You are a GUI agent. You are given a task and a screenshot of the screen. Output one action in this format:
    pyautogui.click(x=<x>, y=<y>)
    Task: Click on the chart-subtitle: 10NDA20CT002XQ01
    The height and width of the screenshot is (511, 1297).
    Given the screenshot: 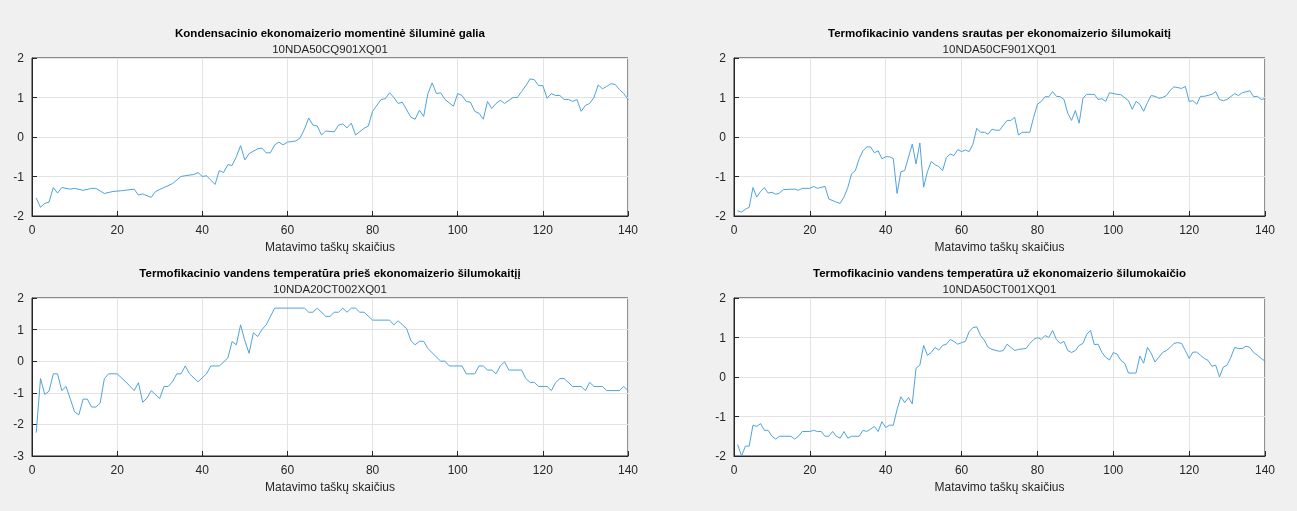 What is the action you would take?
    pyautogui.click(x=330, y=289)
    